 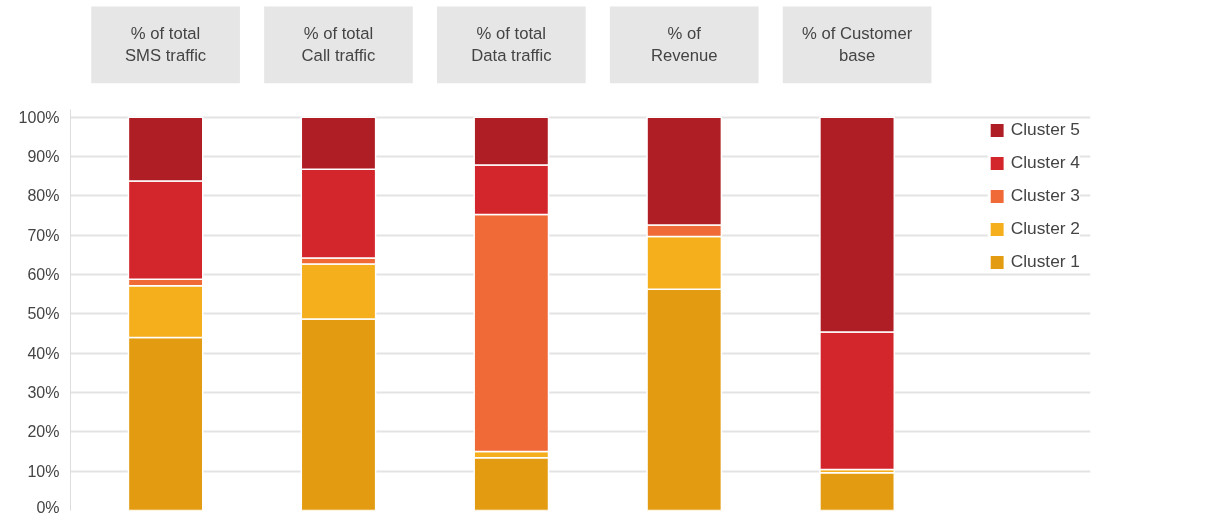 What do you see at coordinates (43, 314) in the screenshot?
I see `y-tick-label: 50%` at bounding box center [43, 314].